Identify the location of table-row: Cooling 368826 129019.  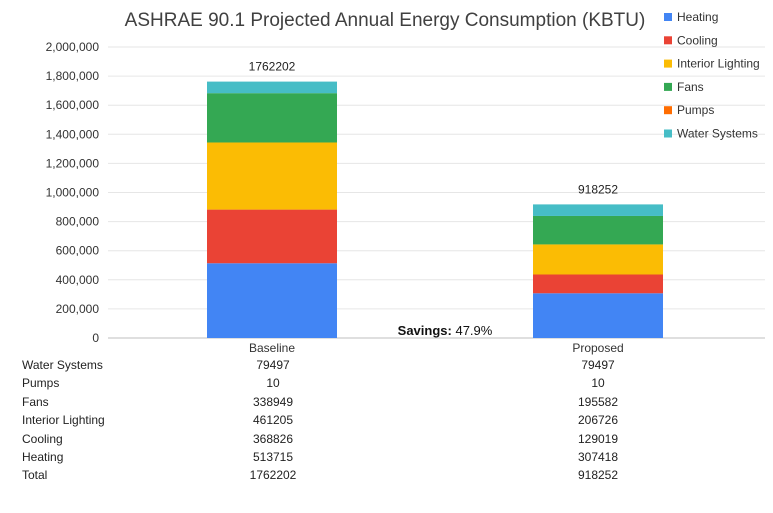
(382, 439).